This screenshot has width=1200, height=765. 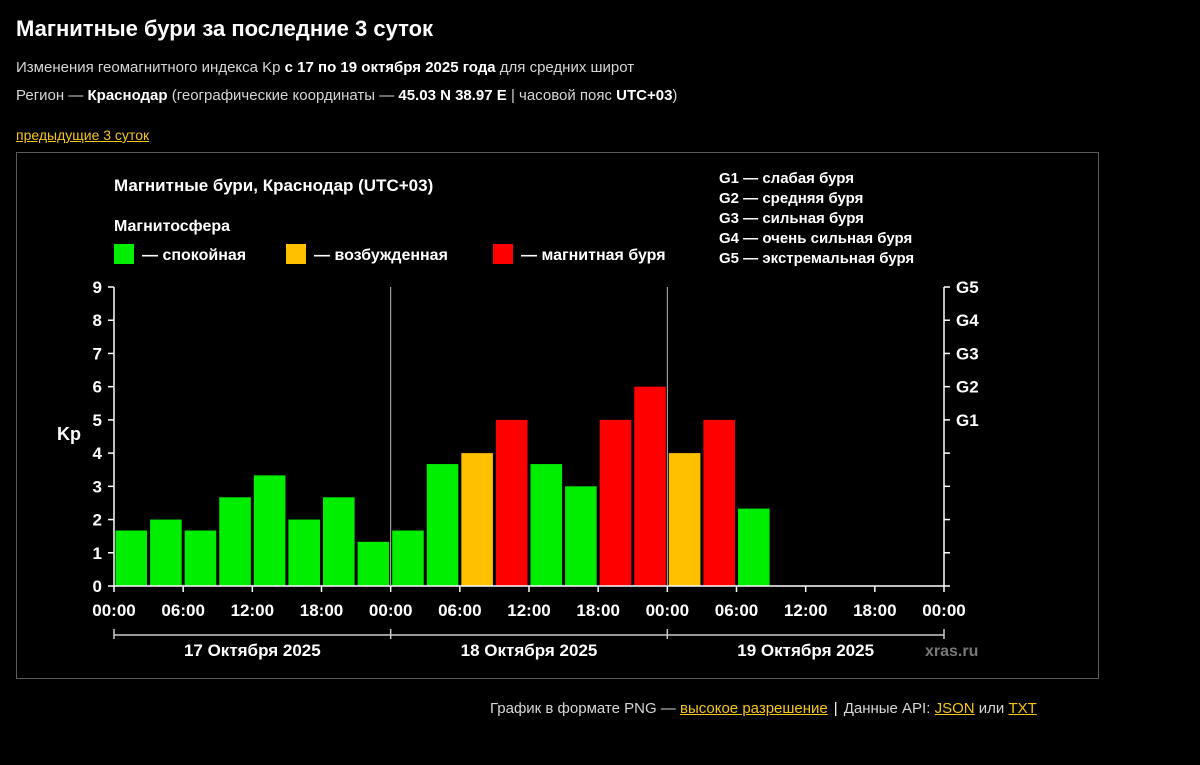 What do you see at coordinates (97, 553) in the screenshot?
I see `y-tick-label: 1` at bounding box center [97, 553].